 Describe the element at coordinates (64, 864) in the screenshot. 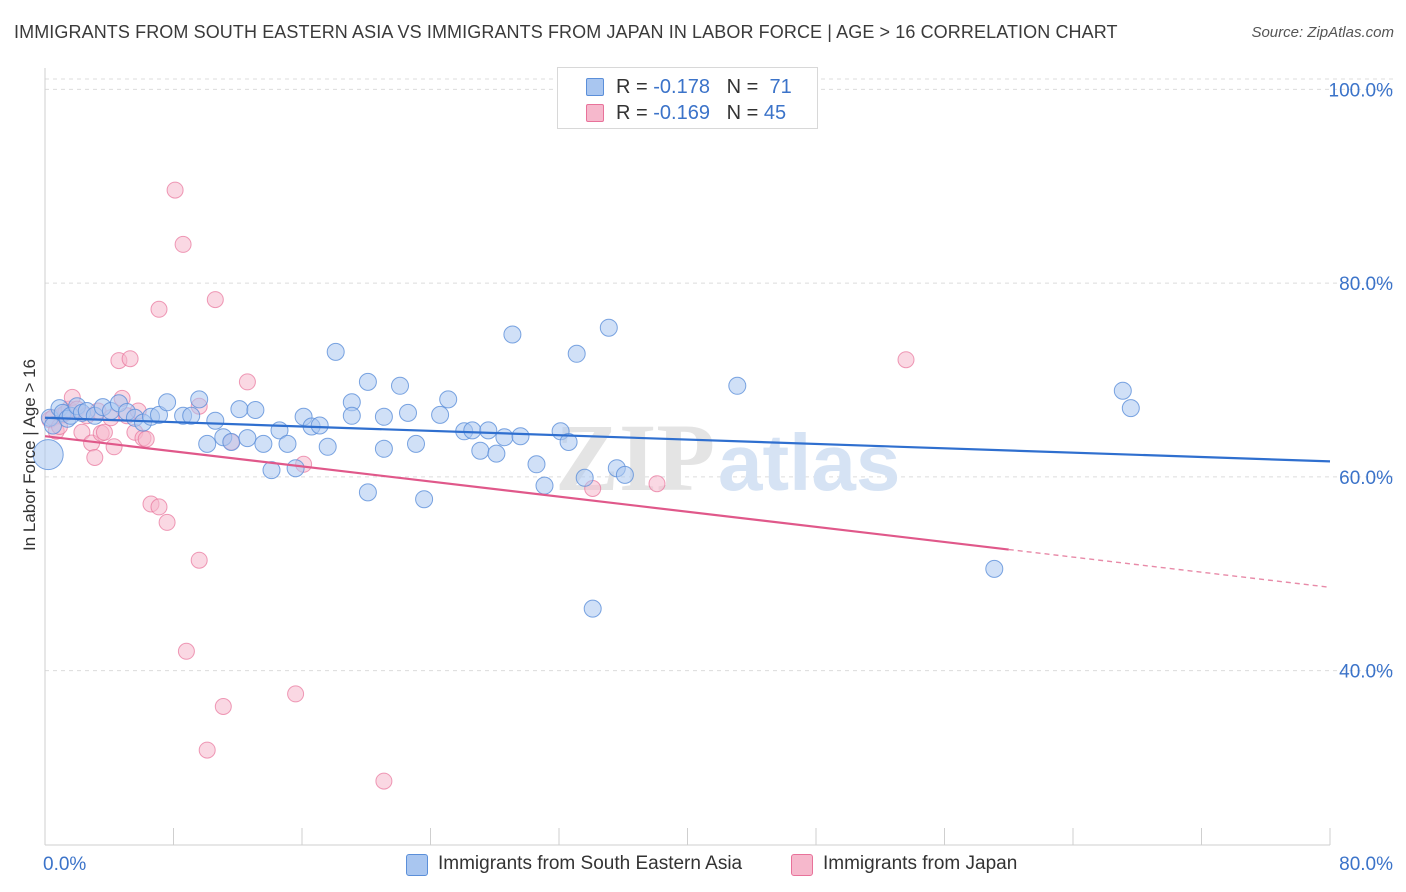

I see `x-tick-label-start: 0.0%` at that location.